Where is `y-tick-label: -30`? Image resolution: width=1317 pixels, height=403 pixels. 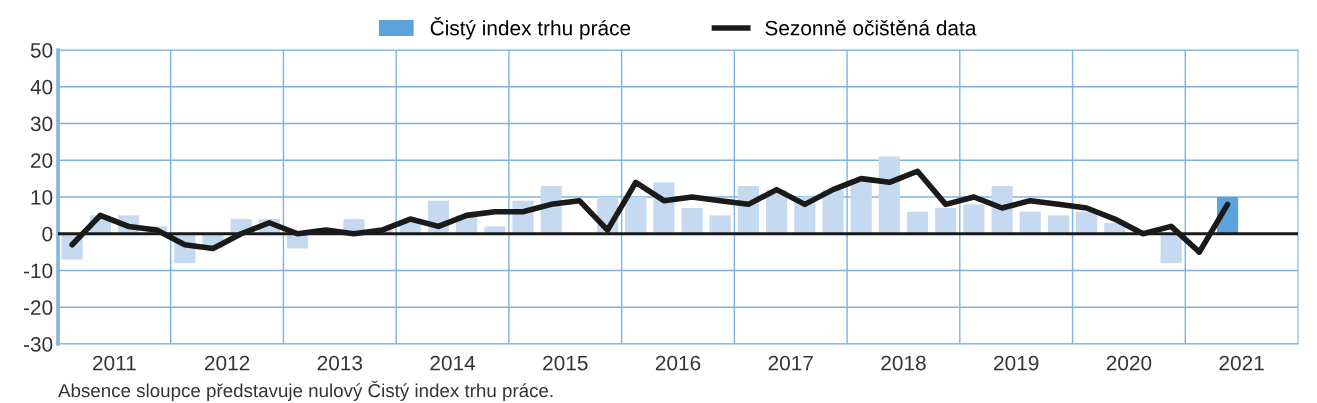 y-tick-label: -30 is located at coordinates (38, 344).